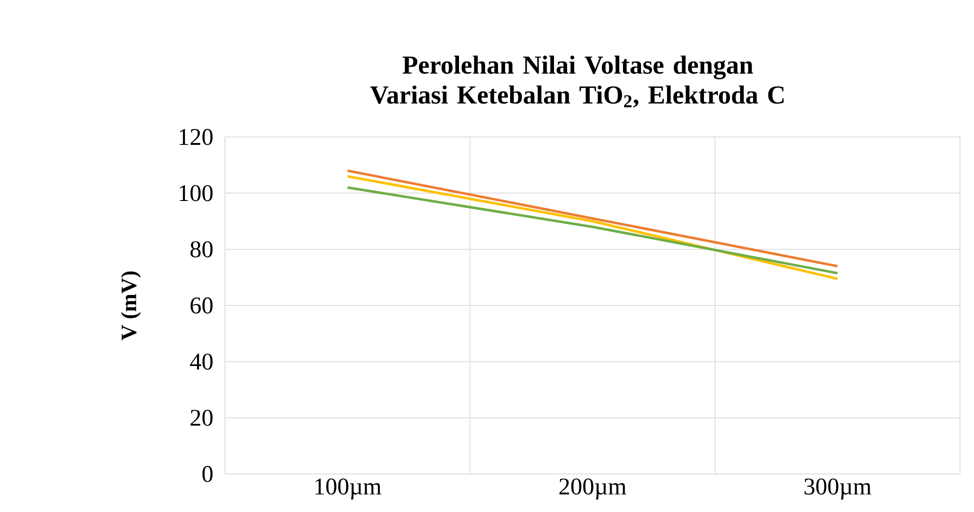  Describe the element at coordinates (130, 305) in the screenshot. I see `y-axis-title: V (mV)` at that location.